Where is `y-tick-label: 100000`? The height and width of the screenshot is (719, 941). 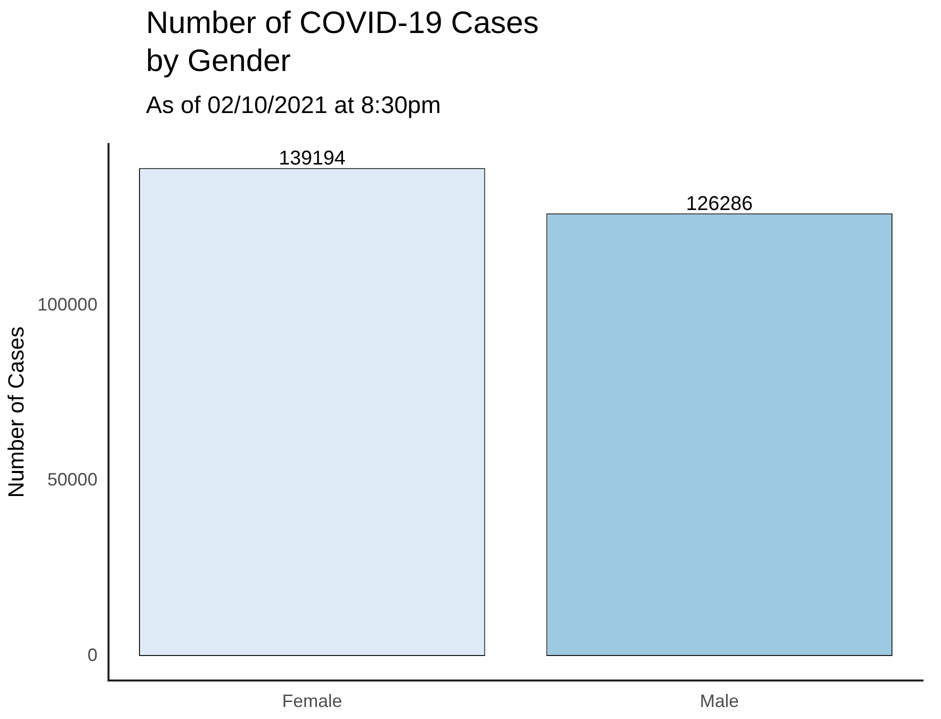
y-tick-label: 100000 is located at coordinates (67, 304).